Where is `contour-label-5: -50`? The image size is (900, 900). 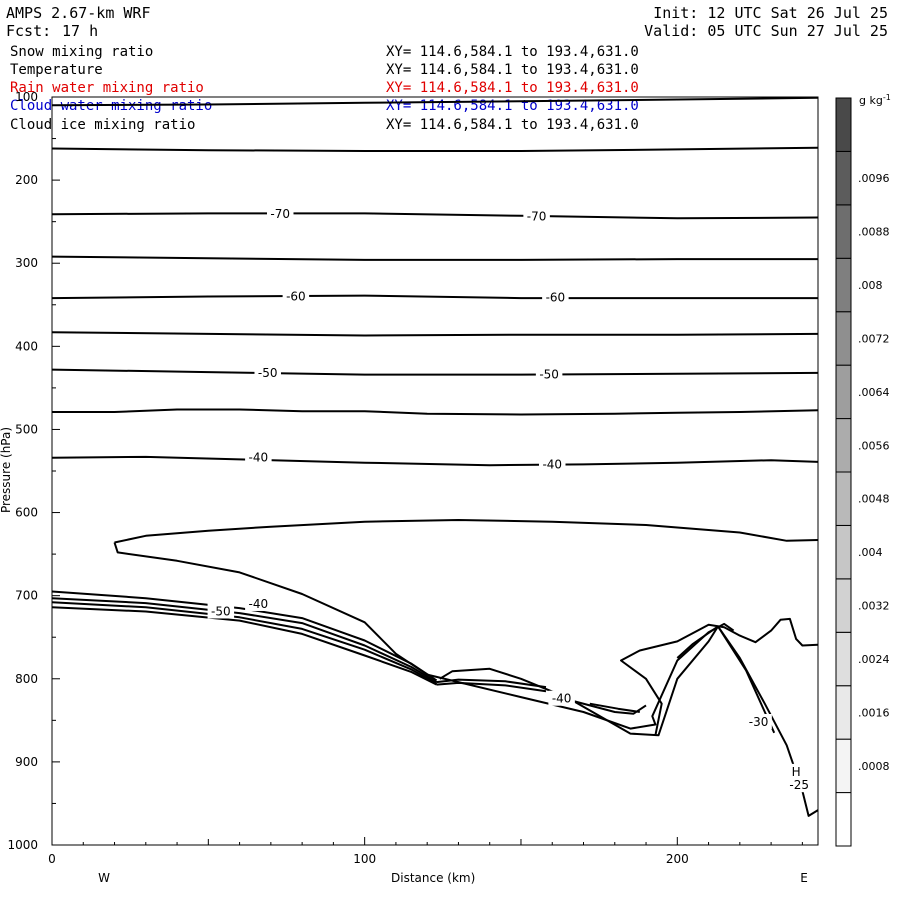 contour-label-5: -50 is located at coordinates (268, 373).